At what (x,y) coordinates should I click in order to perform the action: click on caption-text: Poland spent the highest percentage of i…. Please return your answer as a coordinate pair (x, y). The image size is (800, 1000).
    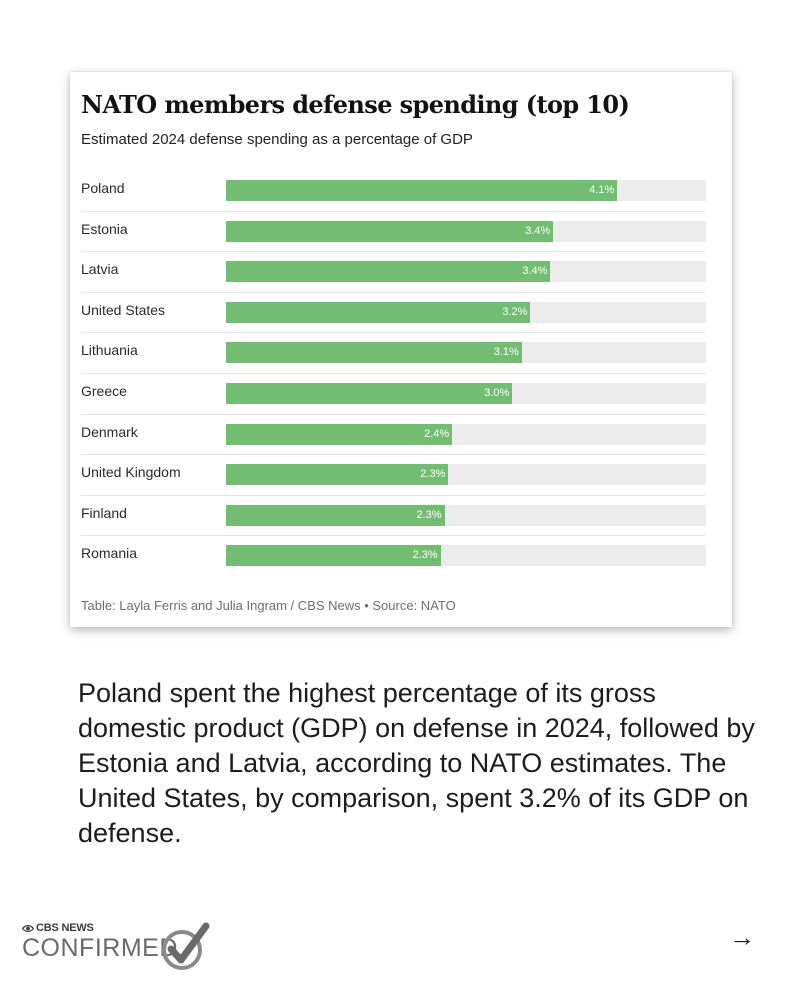
    Looking at the image, I should click on (416, 763).